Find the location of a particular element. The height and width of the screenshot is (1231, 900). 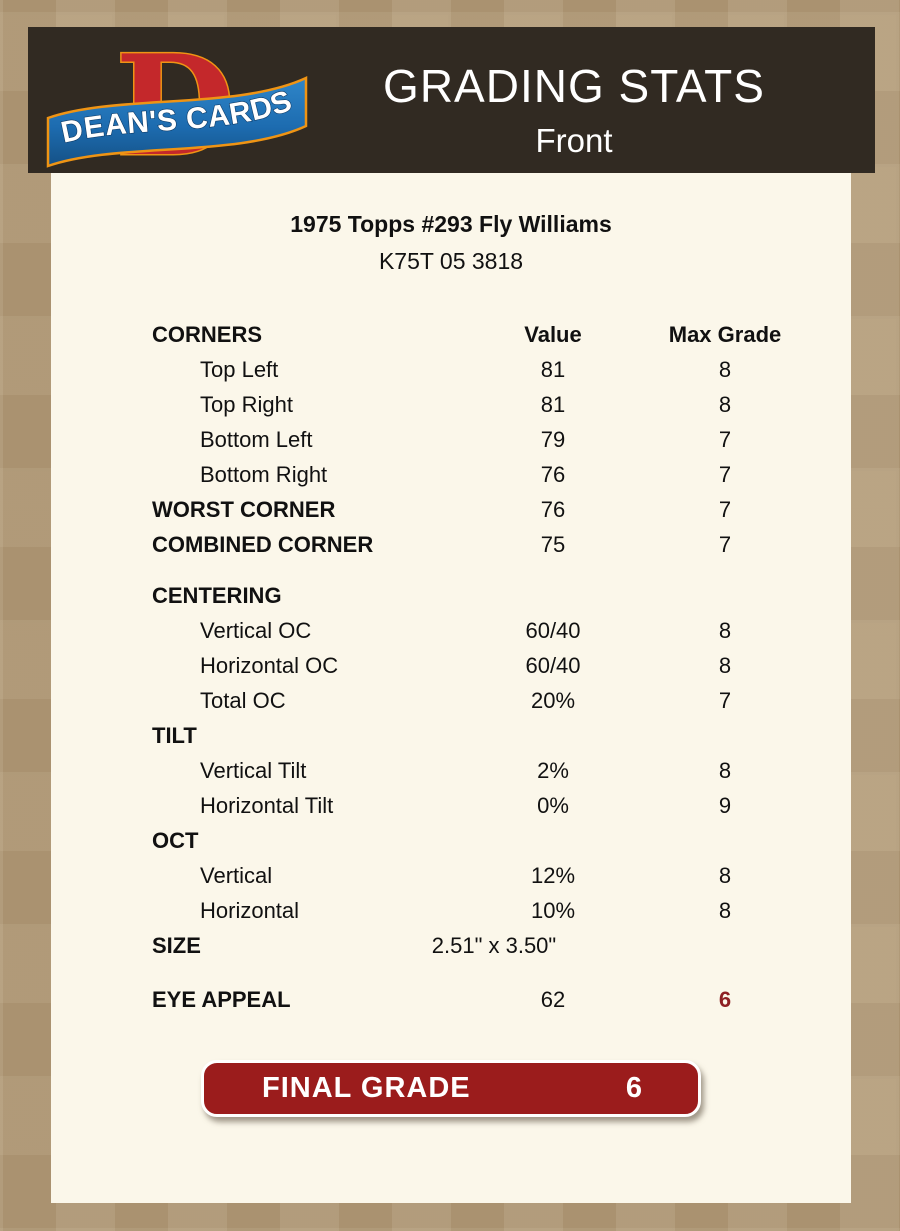

column-header-value: Value is located at coordinates (553, 334).